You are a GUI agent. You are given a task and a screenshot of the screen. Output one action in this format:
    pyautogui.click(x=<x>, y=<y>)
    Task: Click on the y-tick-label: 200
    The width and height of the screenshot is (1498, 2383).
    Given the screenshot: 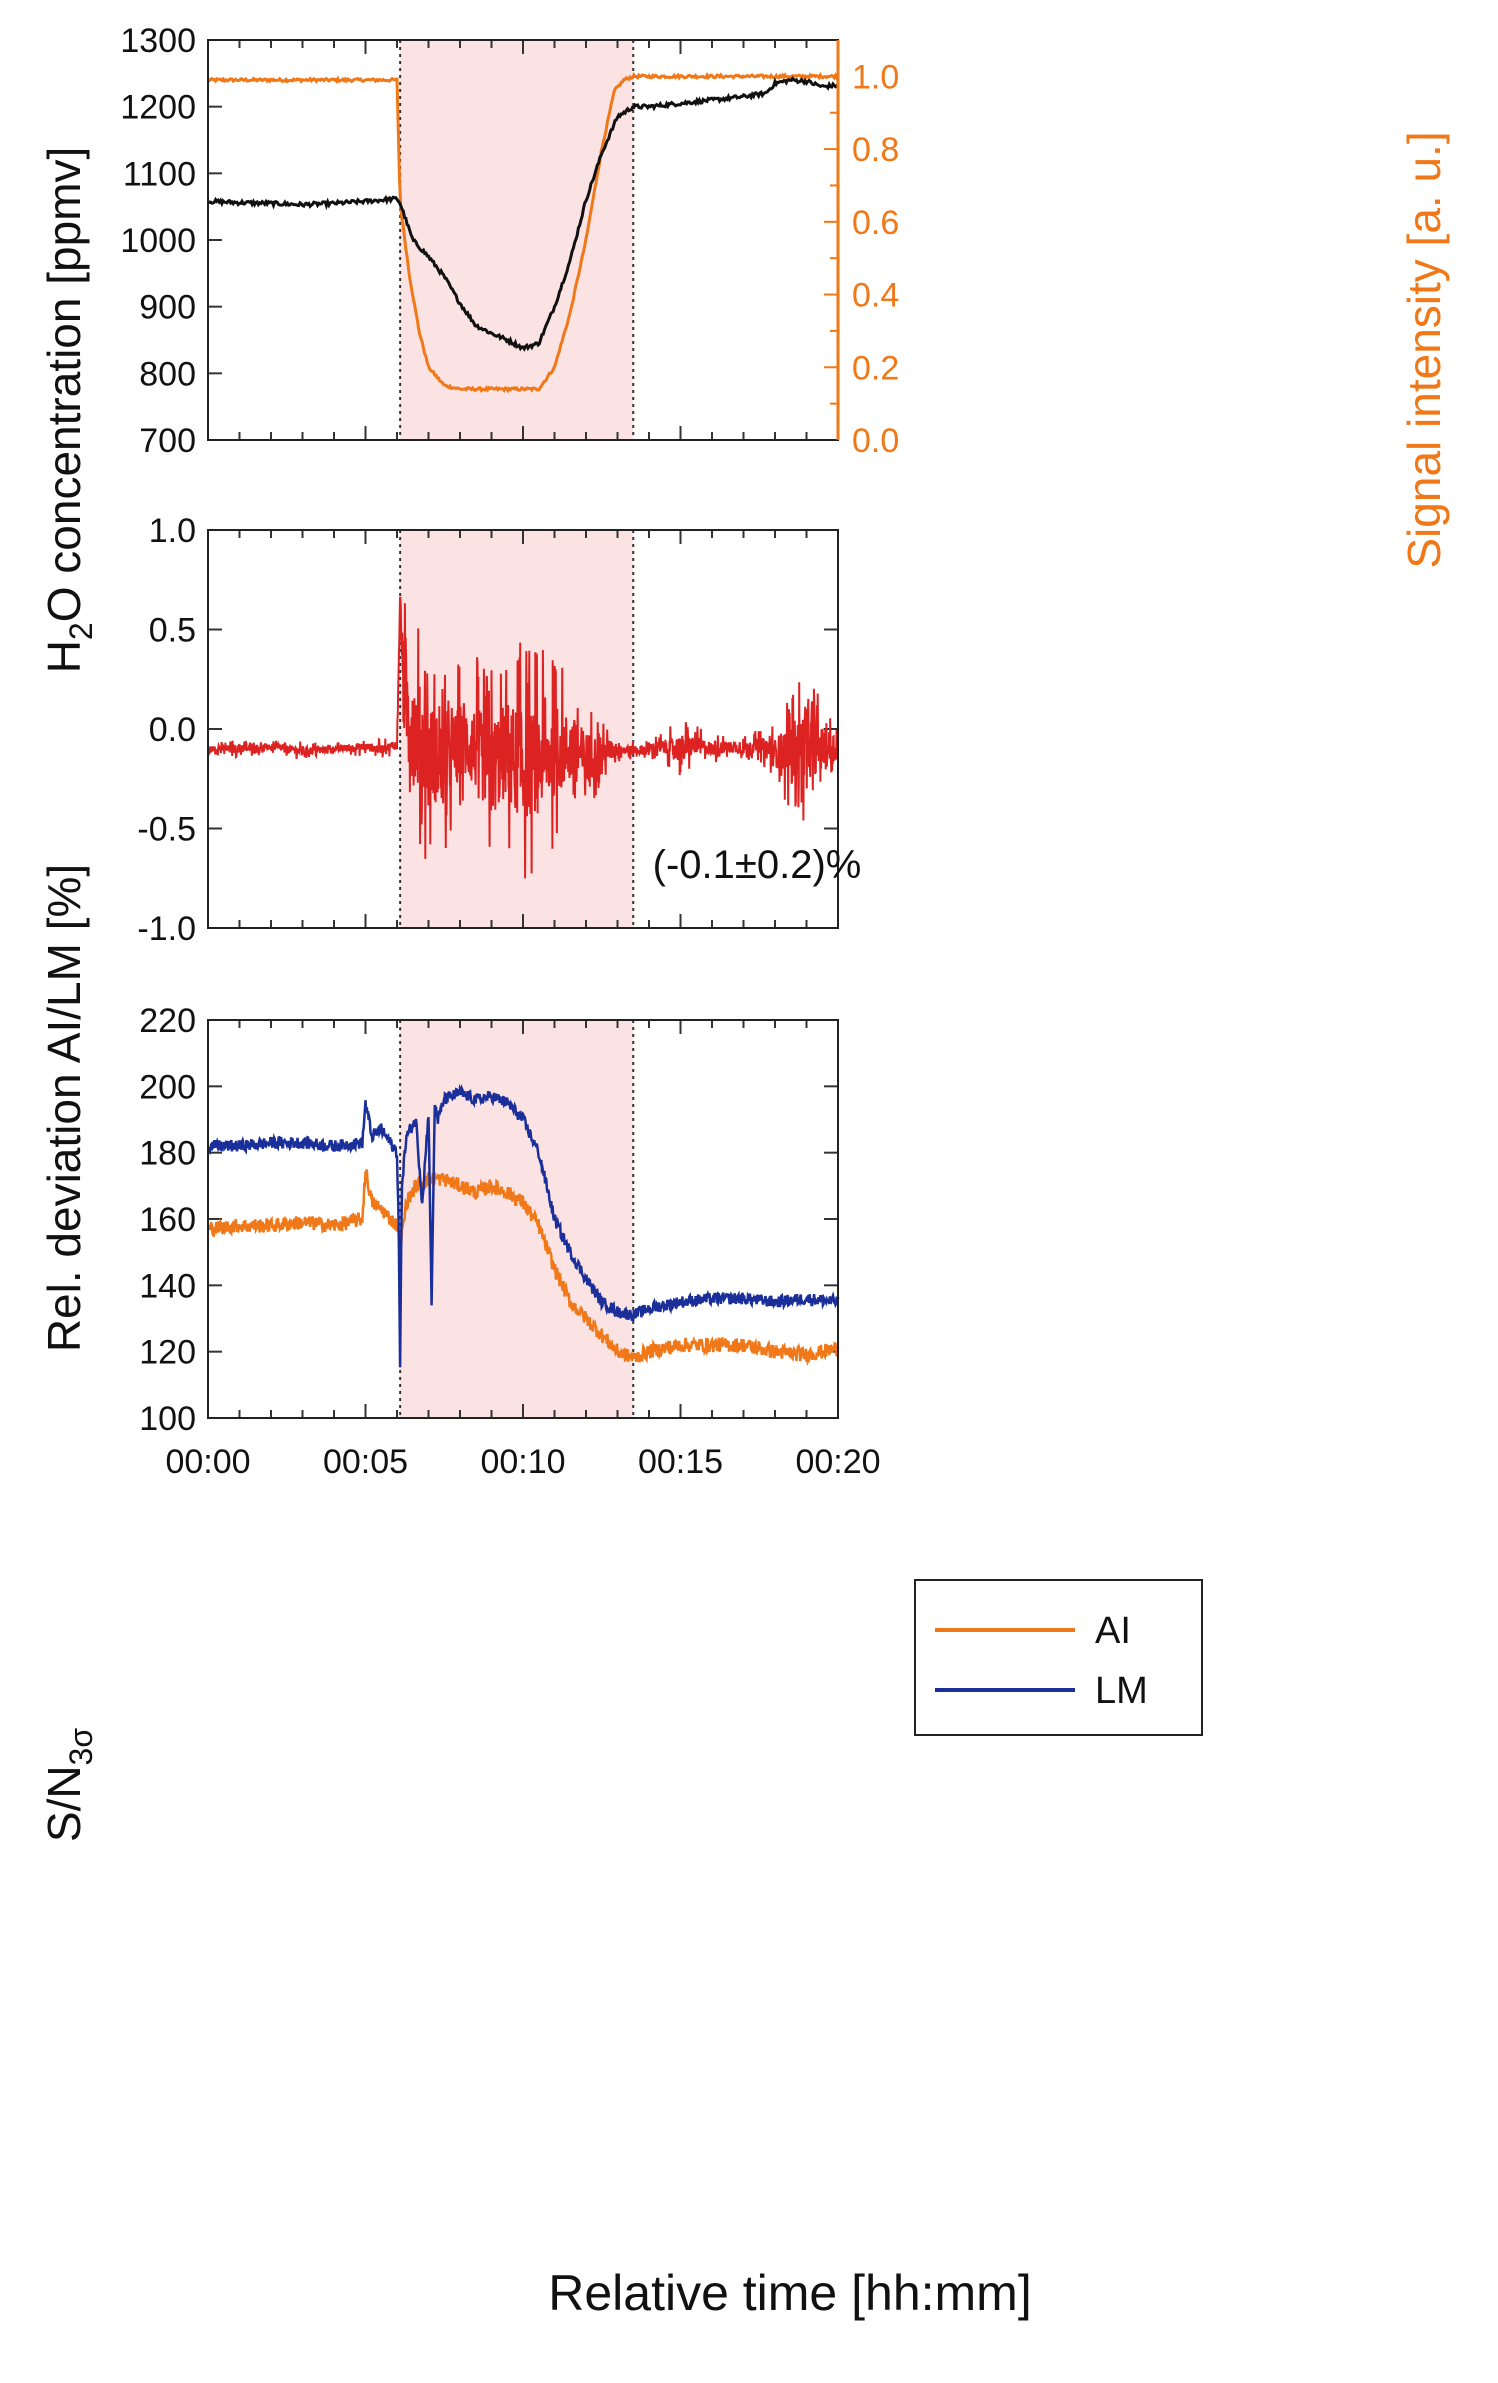 What is the action you would take?
    pyautogui.click(x=167, y=1087)
    